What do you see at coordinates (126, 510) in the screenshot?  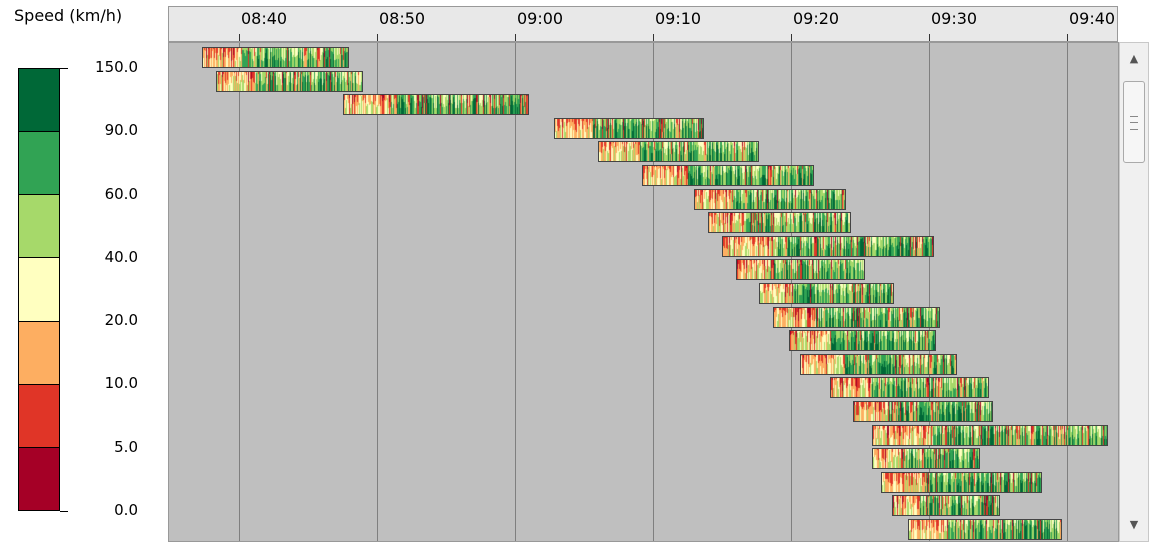 I see `legend-tick-label: 0.0` at bounding box center [126, 510].